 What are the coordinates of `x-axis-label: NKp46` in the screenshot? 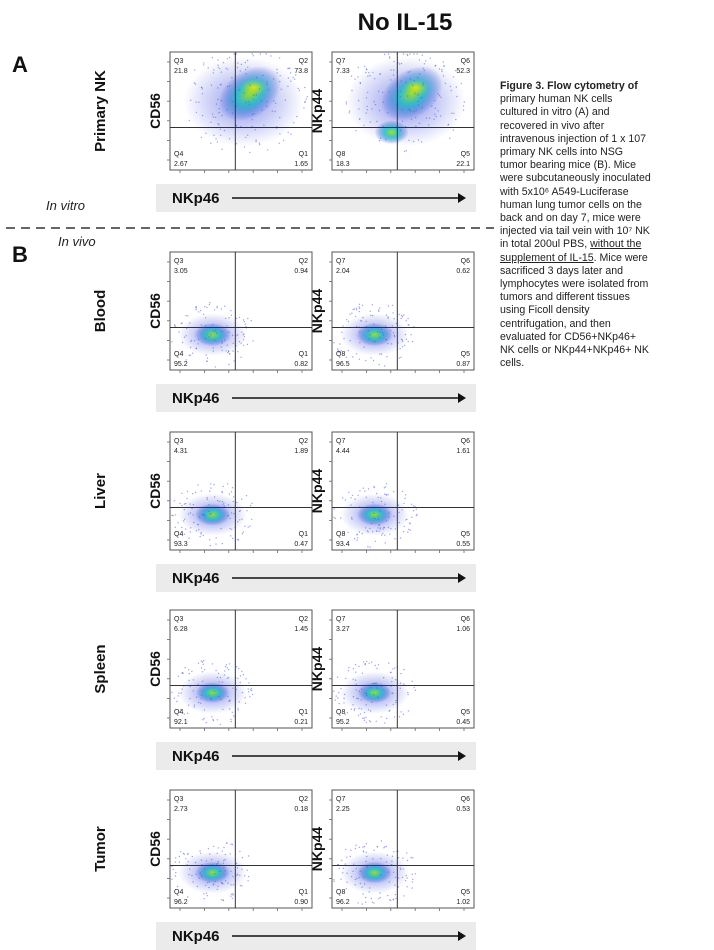 It's located at (196, 398).